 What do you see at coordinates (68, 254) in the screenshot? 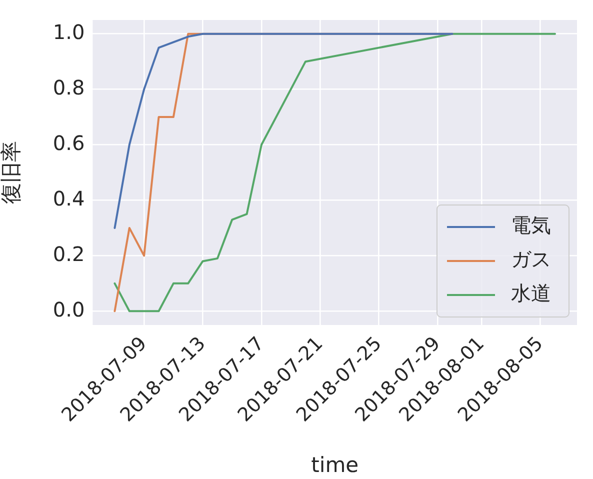
I see `y-tick-label: 0.2` at bounding box center [68, 254].